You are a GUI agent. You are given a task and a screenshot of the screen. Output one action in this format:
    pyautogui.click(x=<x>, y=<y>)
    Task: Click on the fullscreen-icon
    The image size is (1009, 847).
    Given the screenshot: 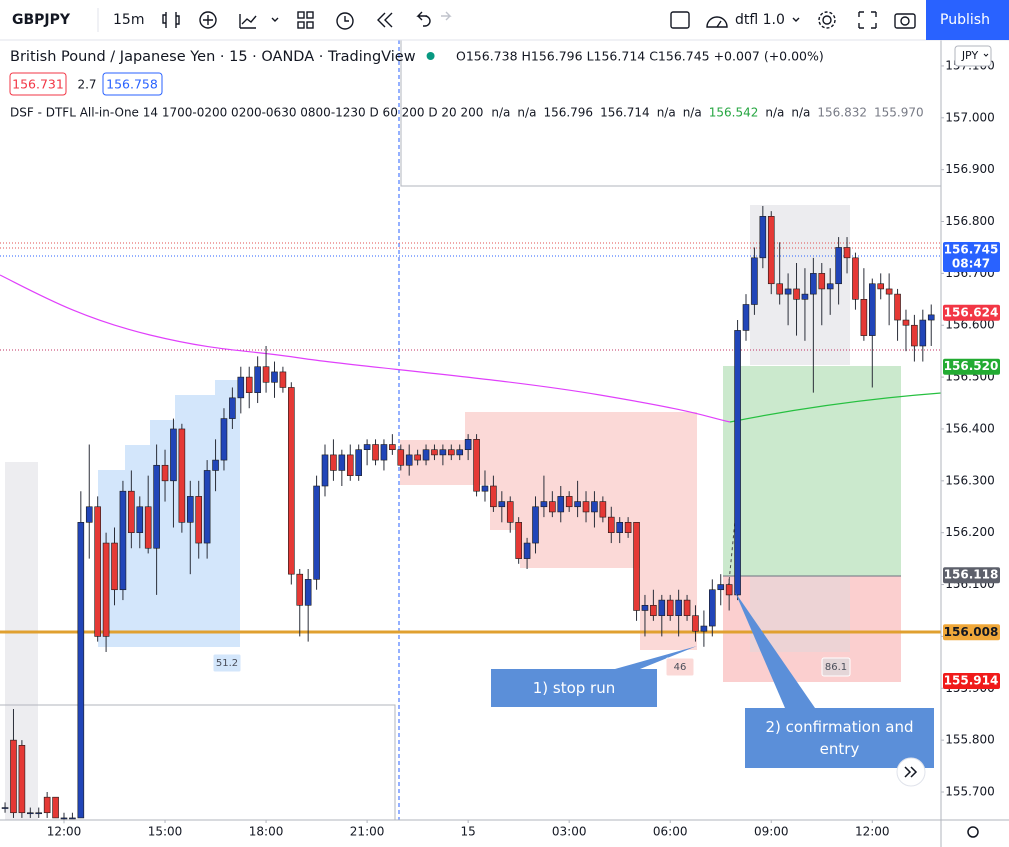 What is the action you would take?
    pyautogui.click(x=867, y=20)
    